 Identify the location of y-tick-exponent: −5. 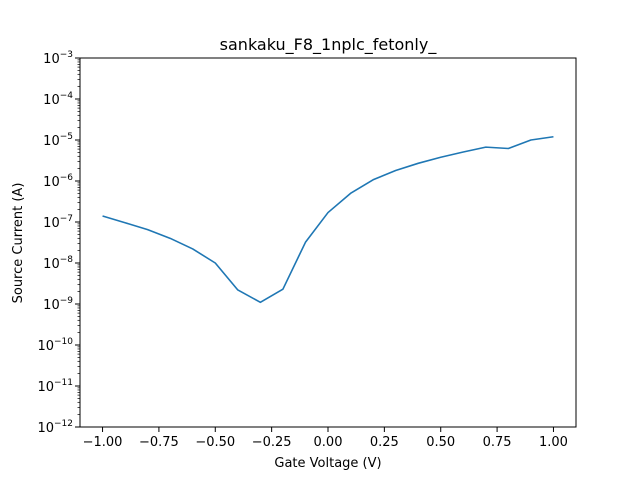
(66, 137).